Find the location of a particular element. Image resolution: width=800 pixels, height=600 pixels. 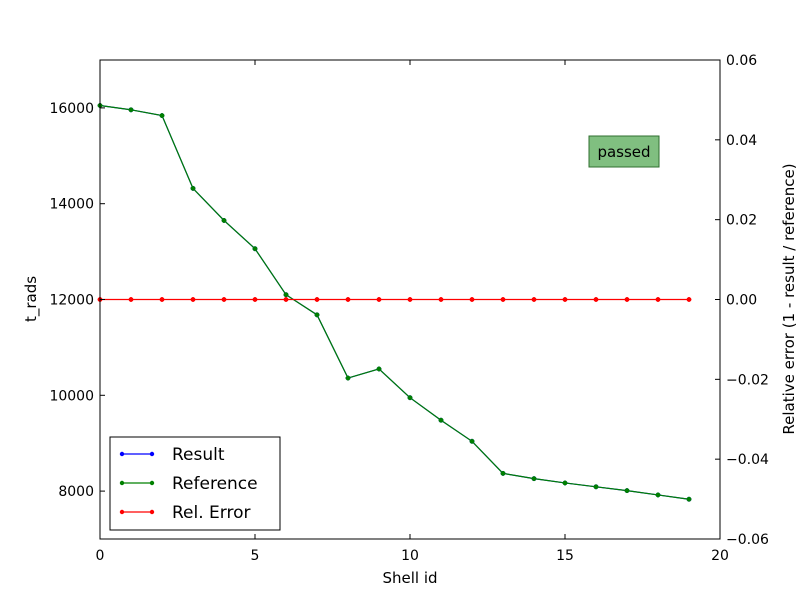

y2-tick-label: 0.00 is located at coordinates (741, 301).